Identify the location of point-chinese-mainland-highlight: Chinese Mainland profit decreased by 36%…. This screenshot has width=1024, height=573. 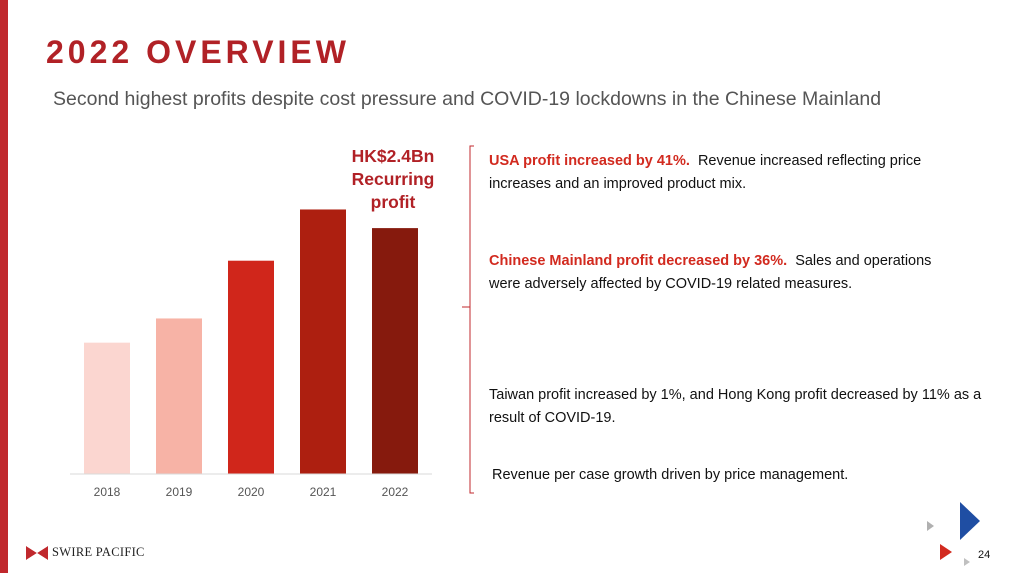
(638, 261).